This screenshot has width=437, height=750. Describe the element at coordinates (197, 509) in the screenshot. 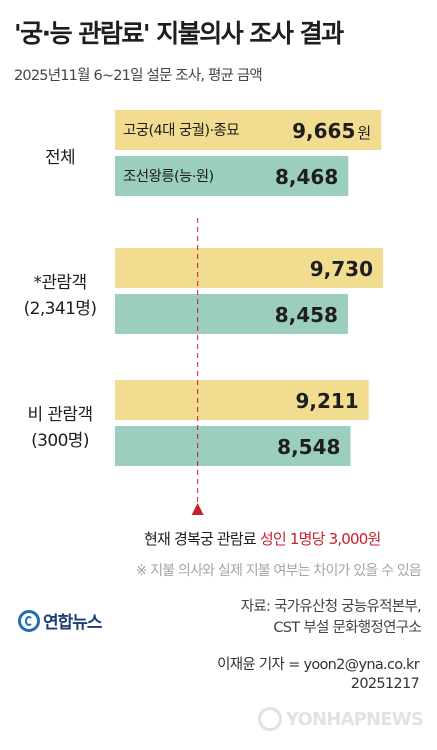

I see `reference-marker-icon` at that location.